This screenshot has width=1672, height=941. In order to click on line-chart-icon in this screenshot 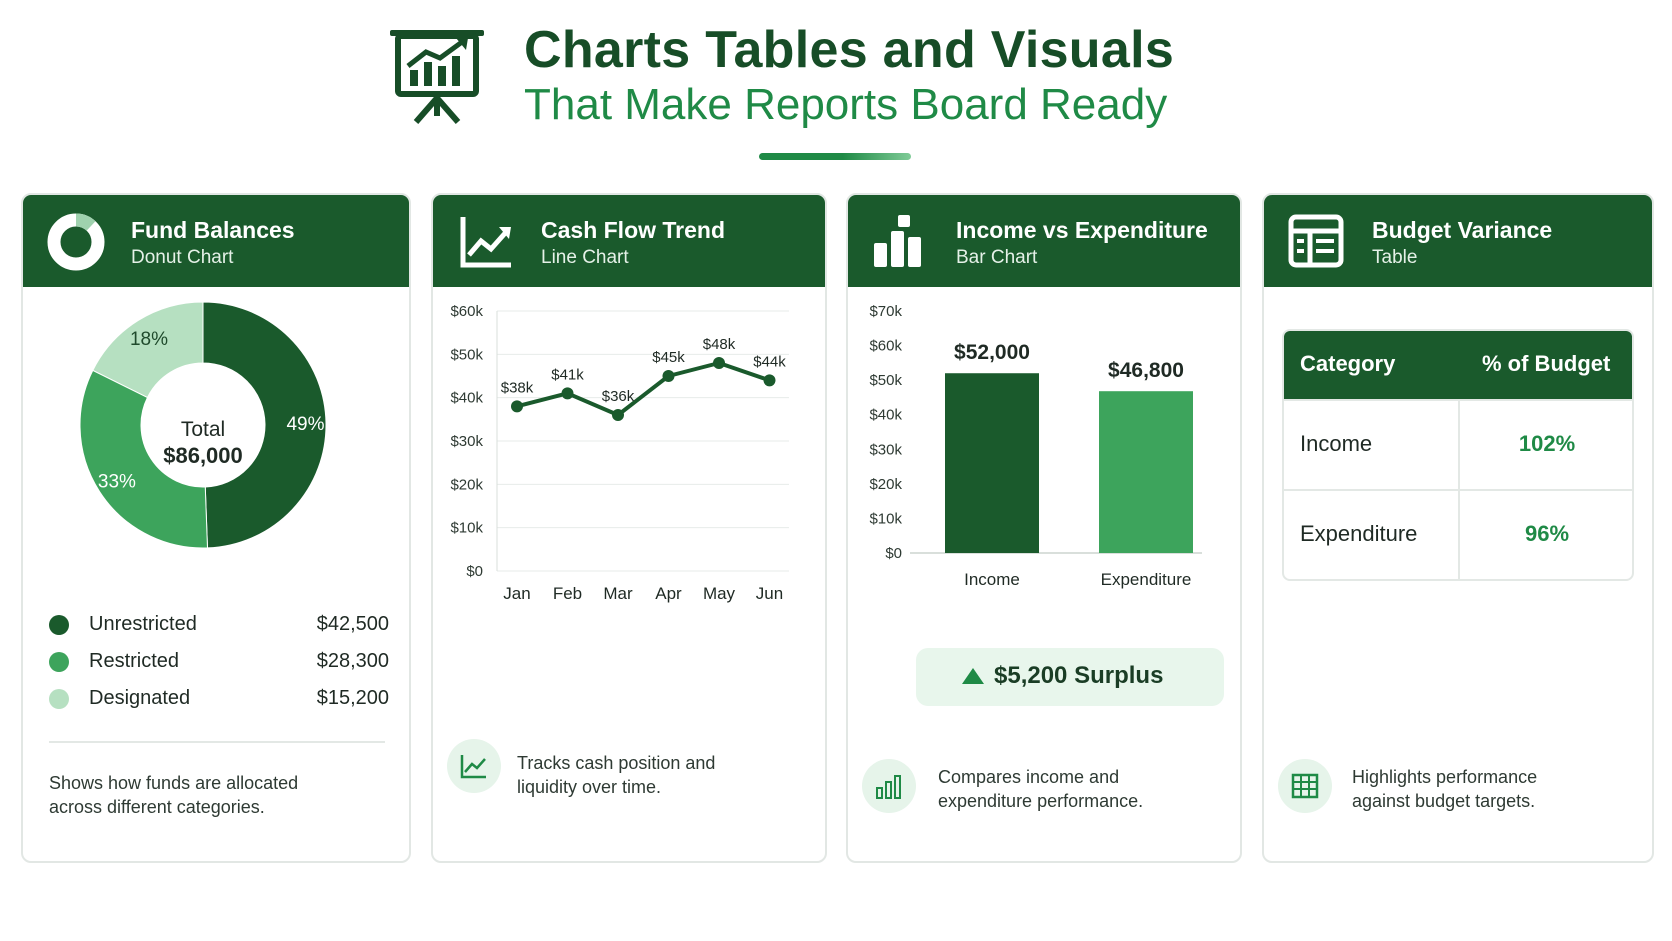, I will do `click(485, 242)`.